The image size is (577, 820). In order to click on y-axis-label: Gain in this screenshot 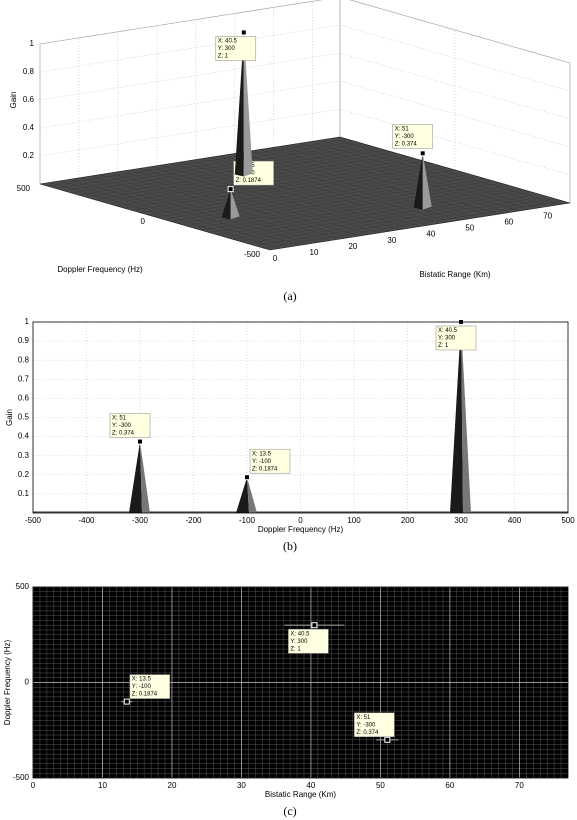, I will do `click(9, 417)`.